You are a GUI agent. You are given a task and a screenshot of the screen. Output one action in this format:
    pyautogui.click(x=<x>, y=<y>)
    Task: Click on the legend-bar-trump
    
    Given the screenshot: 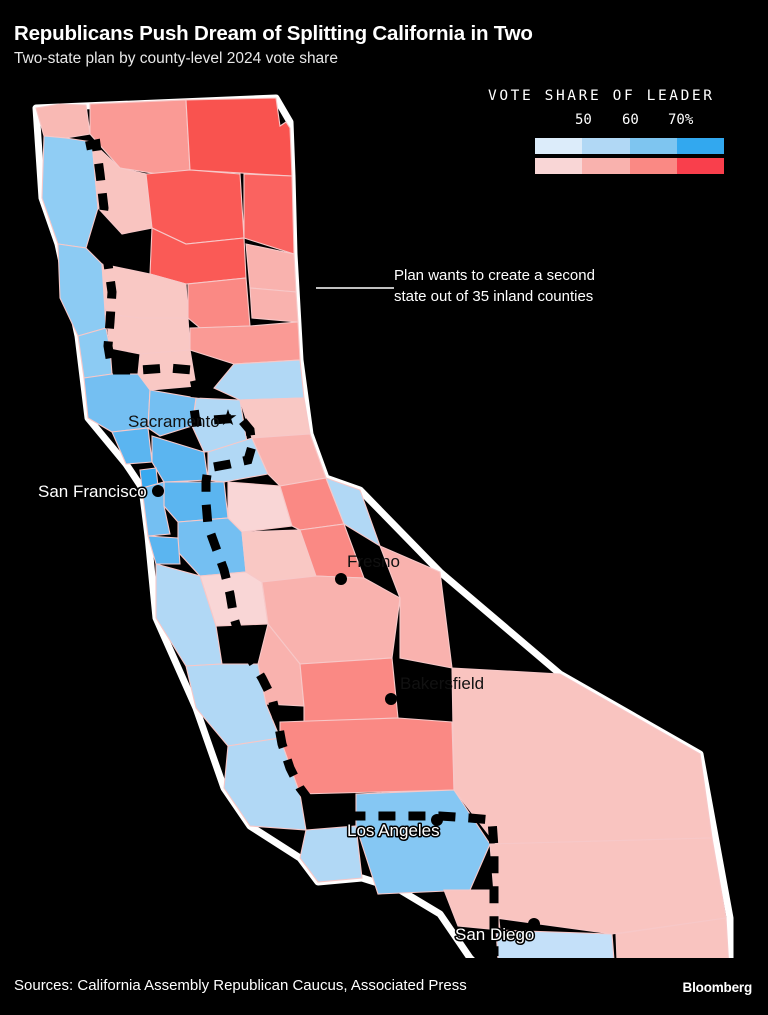 What is the action you would take?
    pyautogui.click(x=629, y=166)
    